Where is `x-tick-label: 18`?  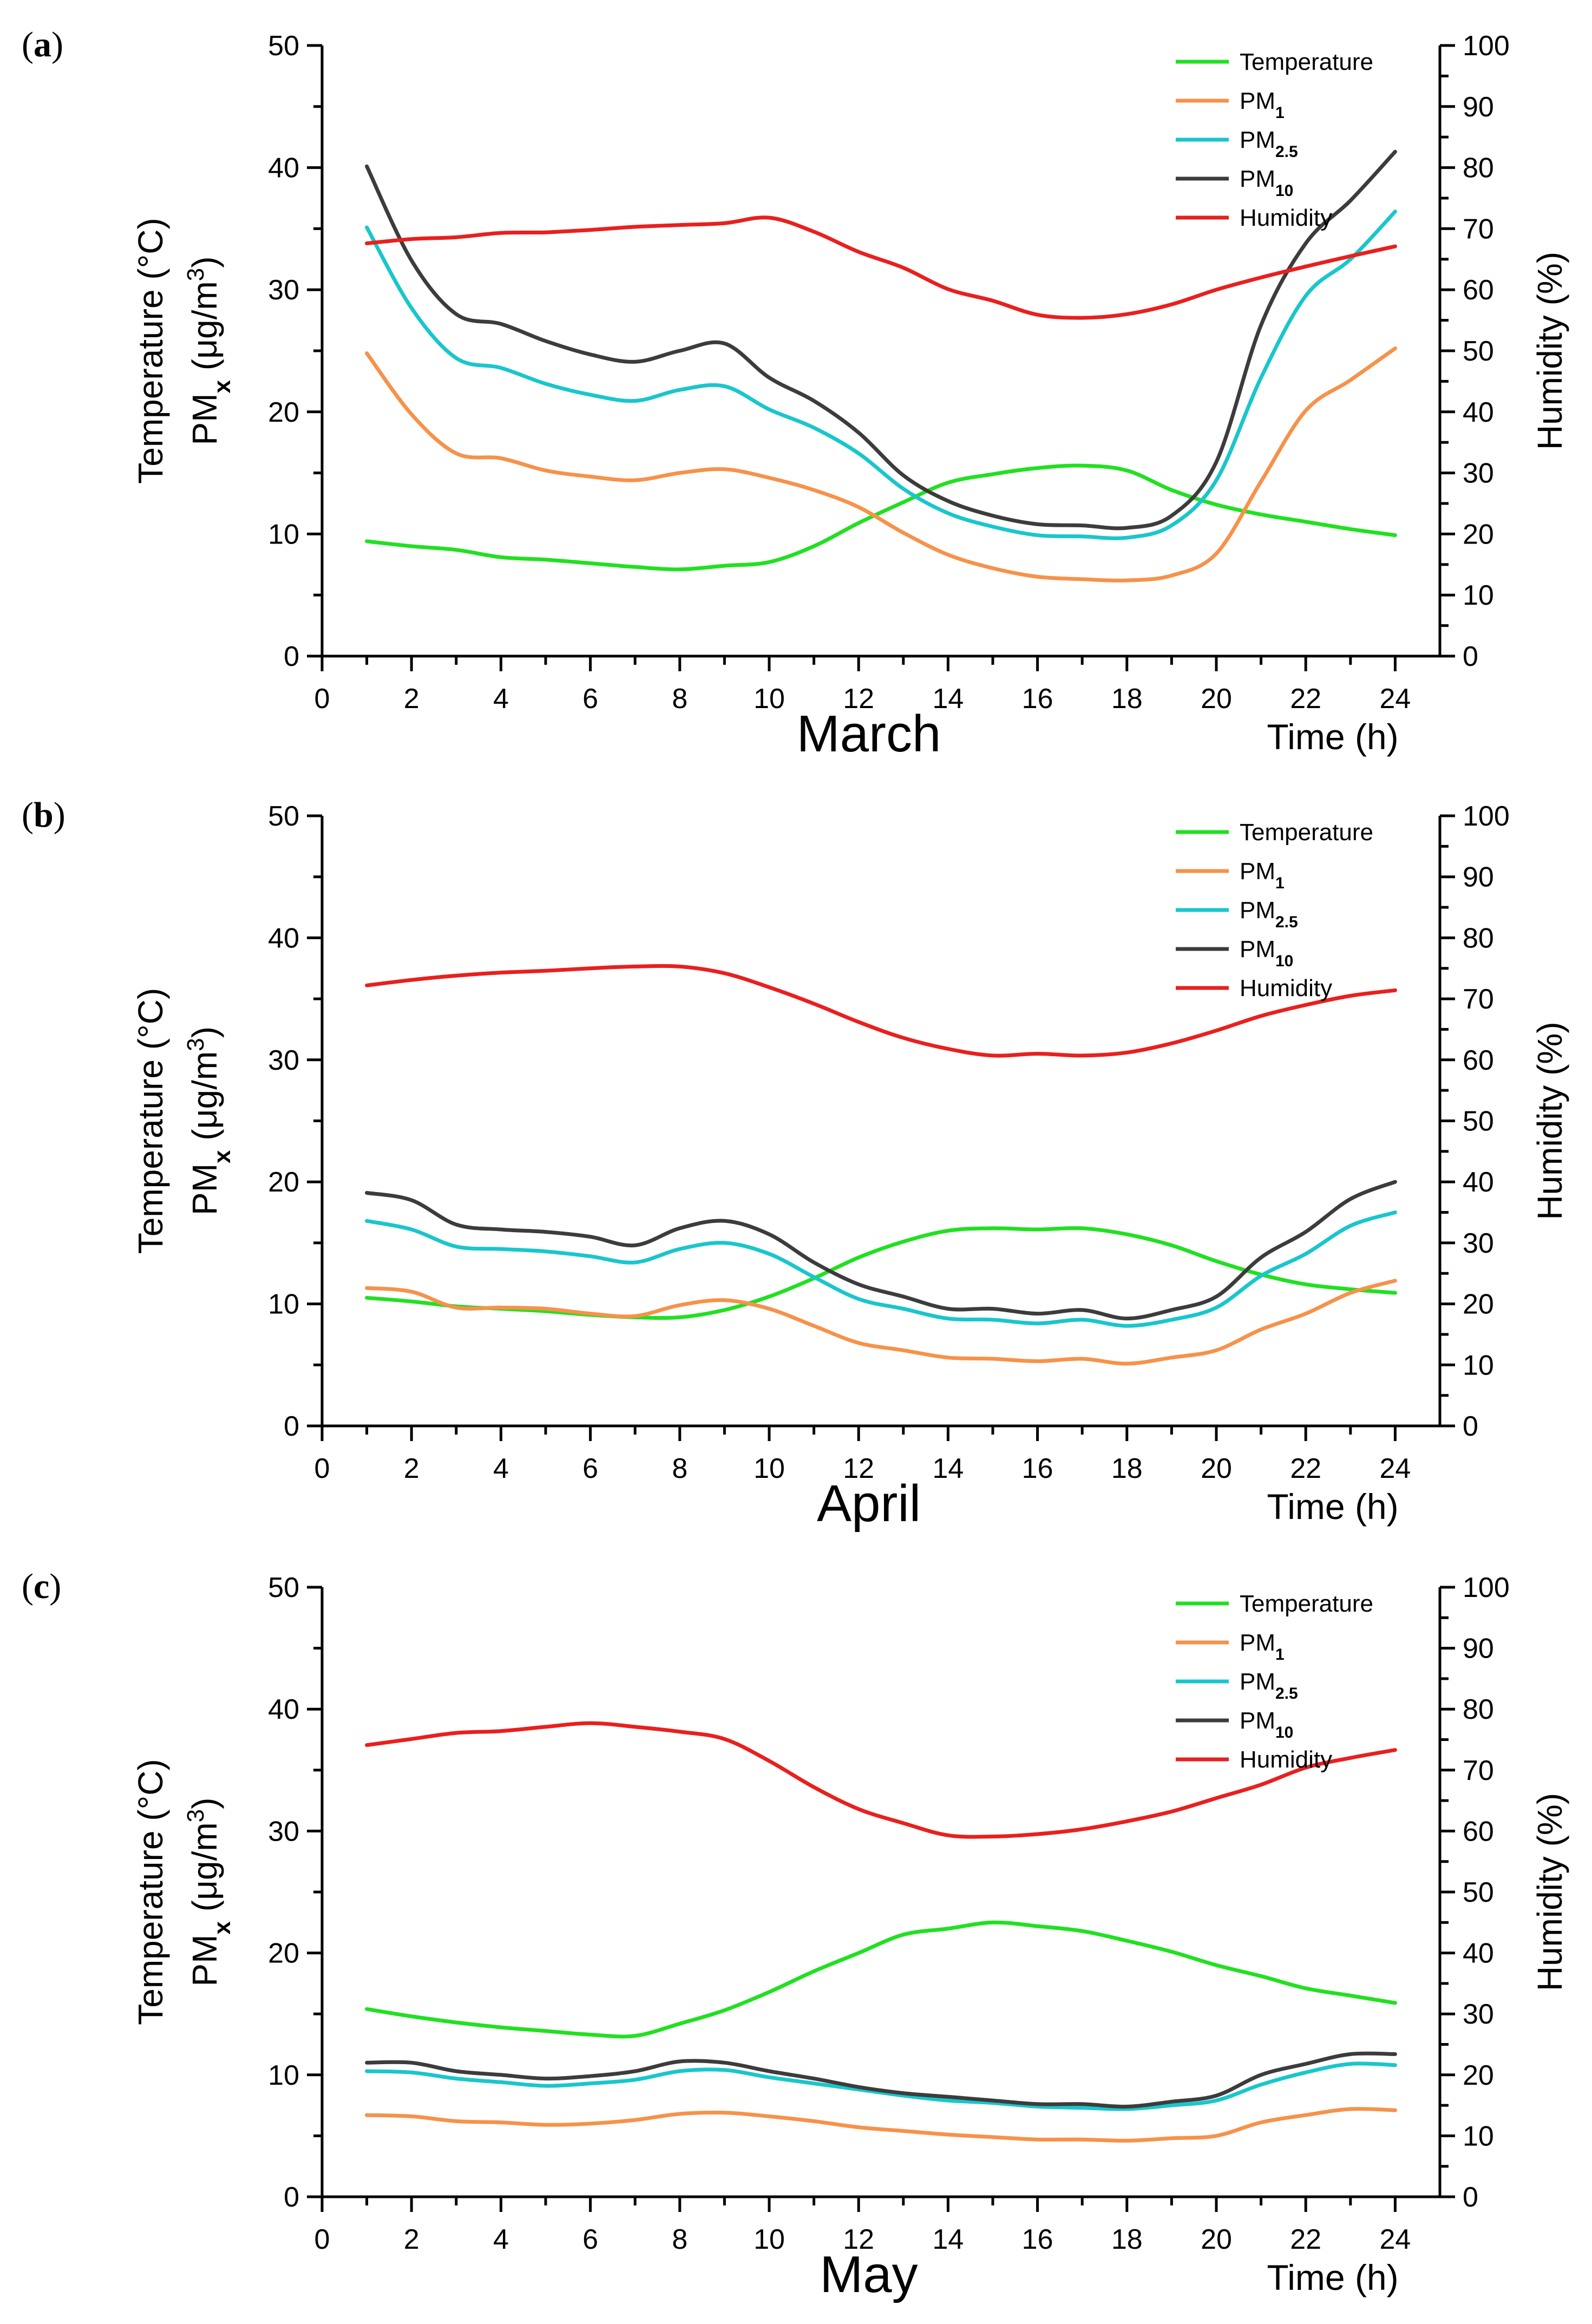
x-tick-label: 18 is located at coordinates (1127, 1468).